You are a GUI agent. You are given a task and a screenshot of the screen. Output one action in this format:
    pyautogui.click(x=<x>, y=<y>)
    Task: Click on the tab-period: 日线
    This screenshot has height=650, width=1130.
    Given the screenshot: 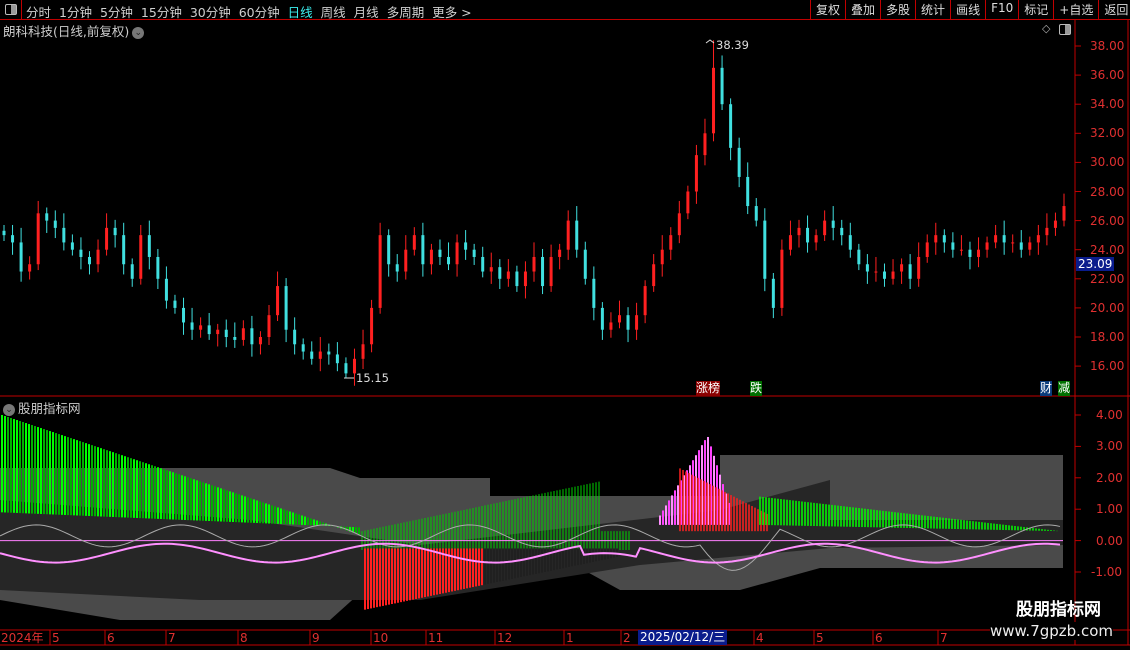 What is the action you would take?
    pyautogui.click(x=300, y=12)
    